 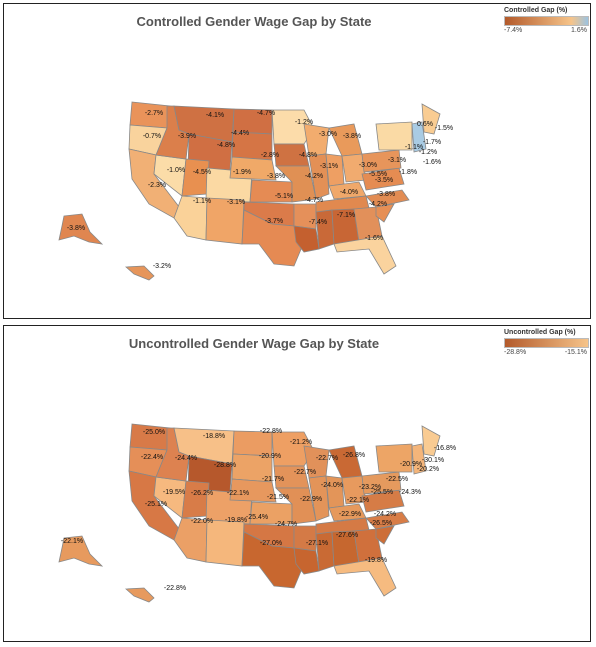 What do you see at coordinates (349, 192) in the screenshot?
I see `controlled-state-label: -4.0%` at bounding box center [349, 192].